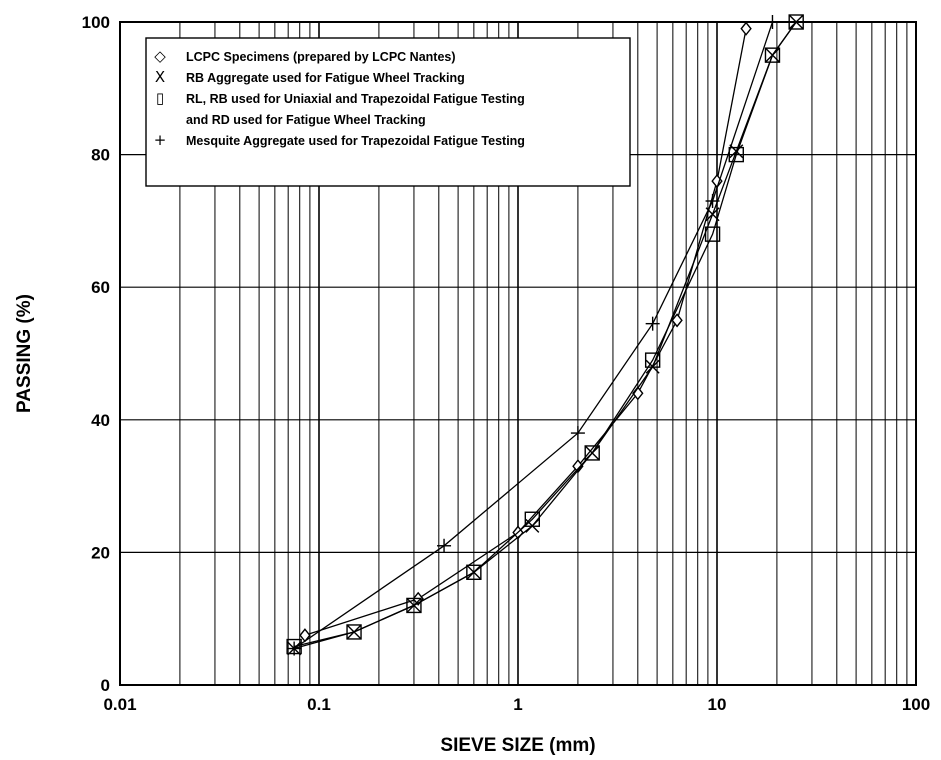 The image size is (941, 760). What do you see at coordinates (24, 353) in the screenshot?
I see `y-axis-title: PASSING (%)` at bounding box center [24, 353].